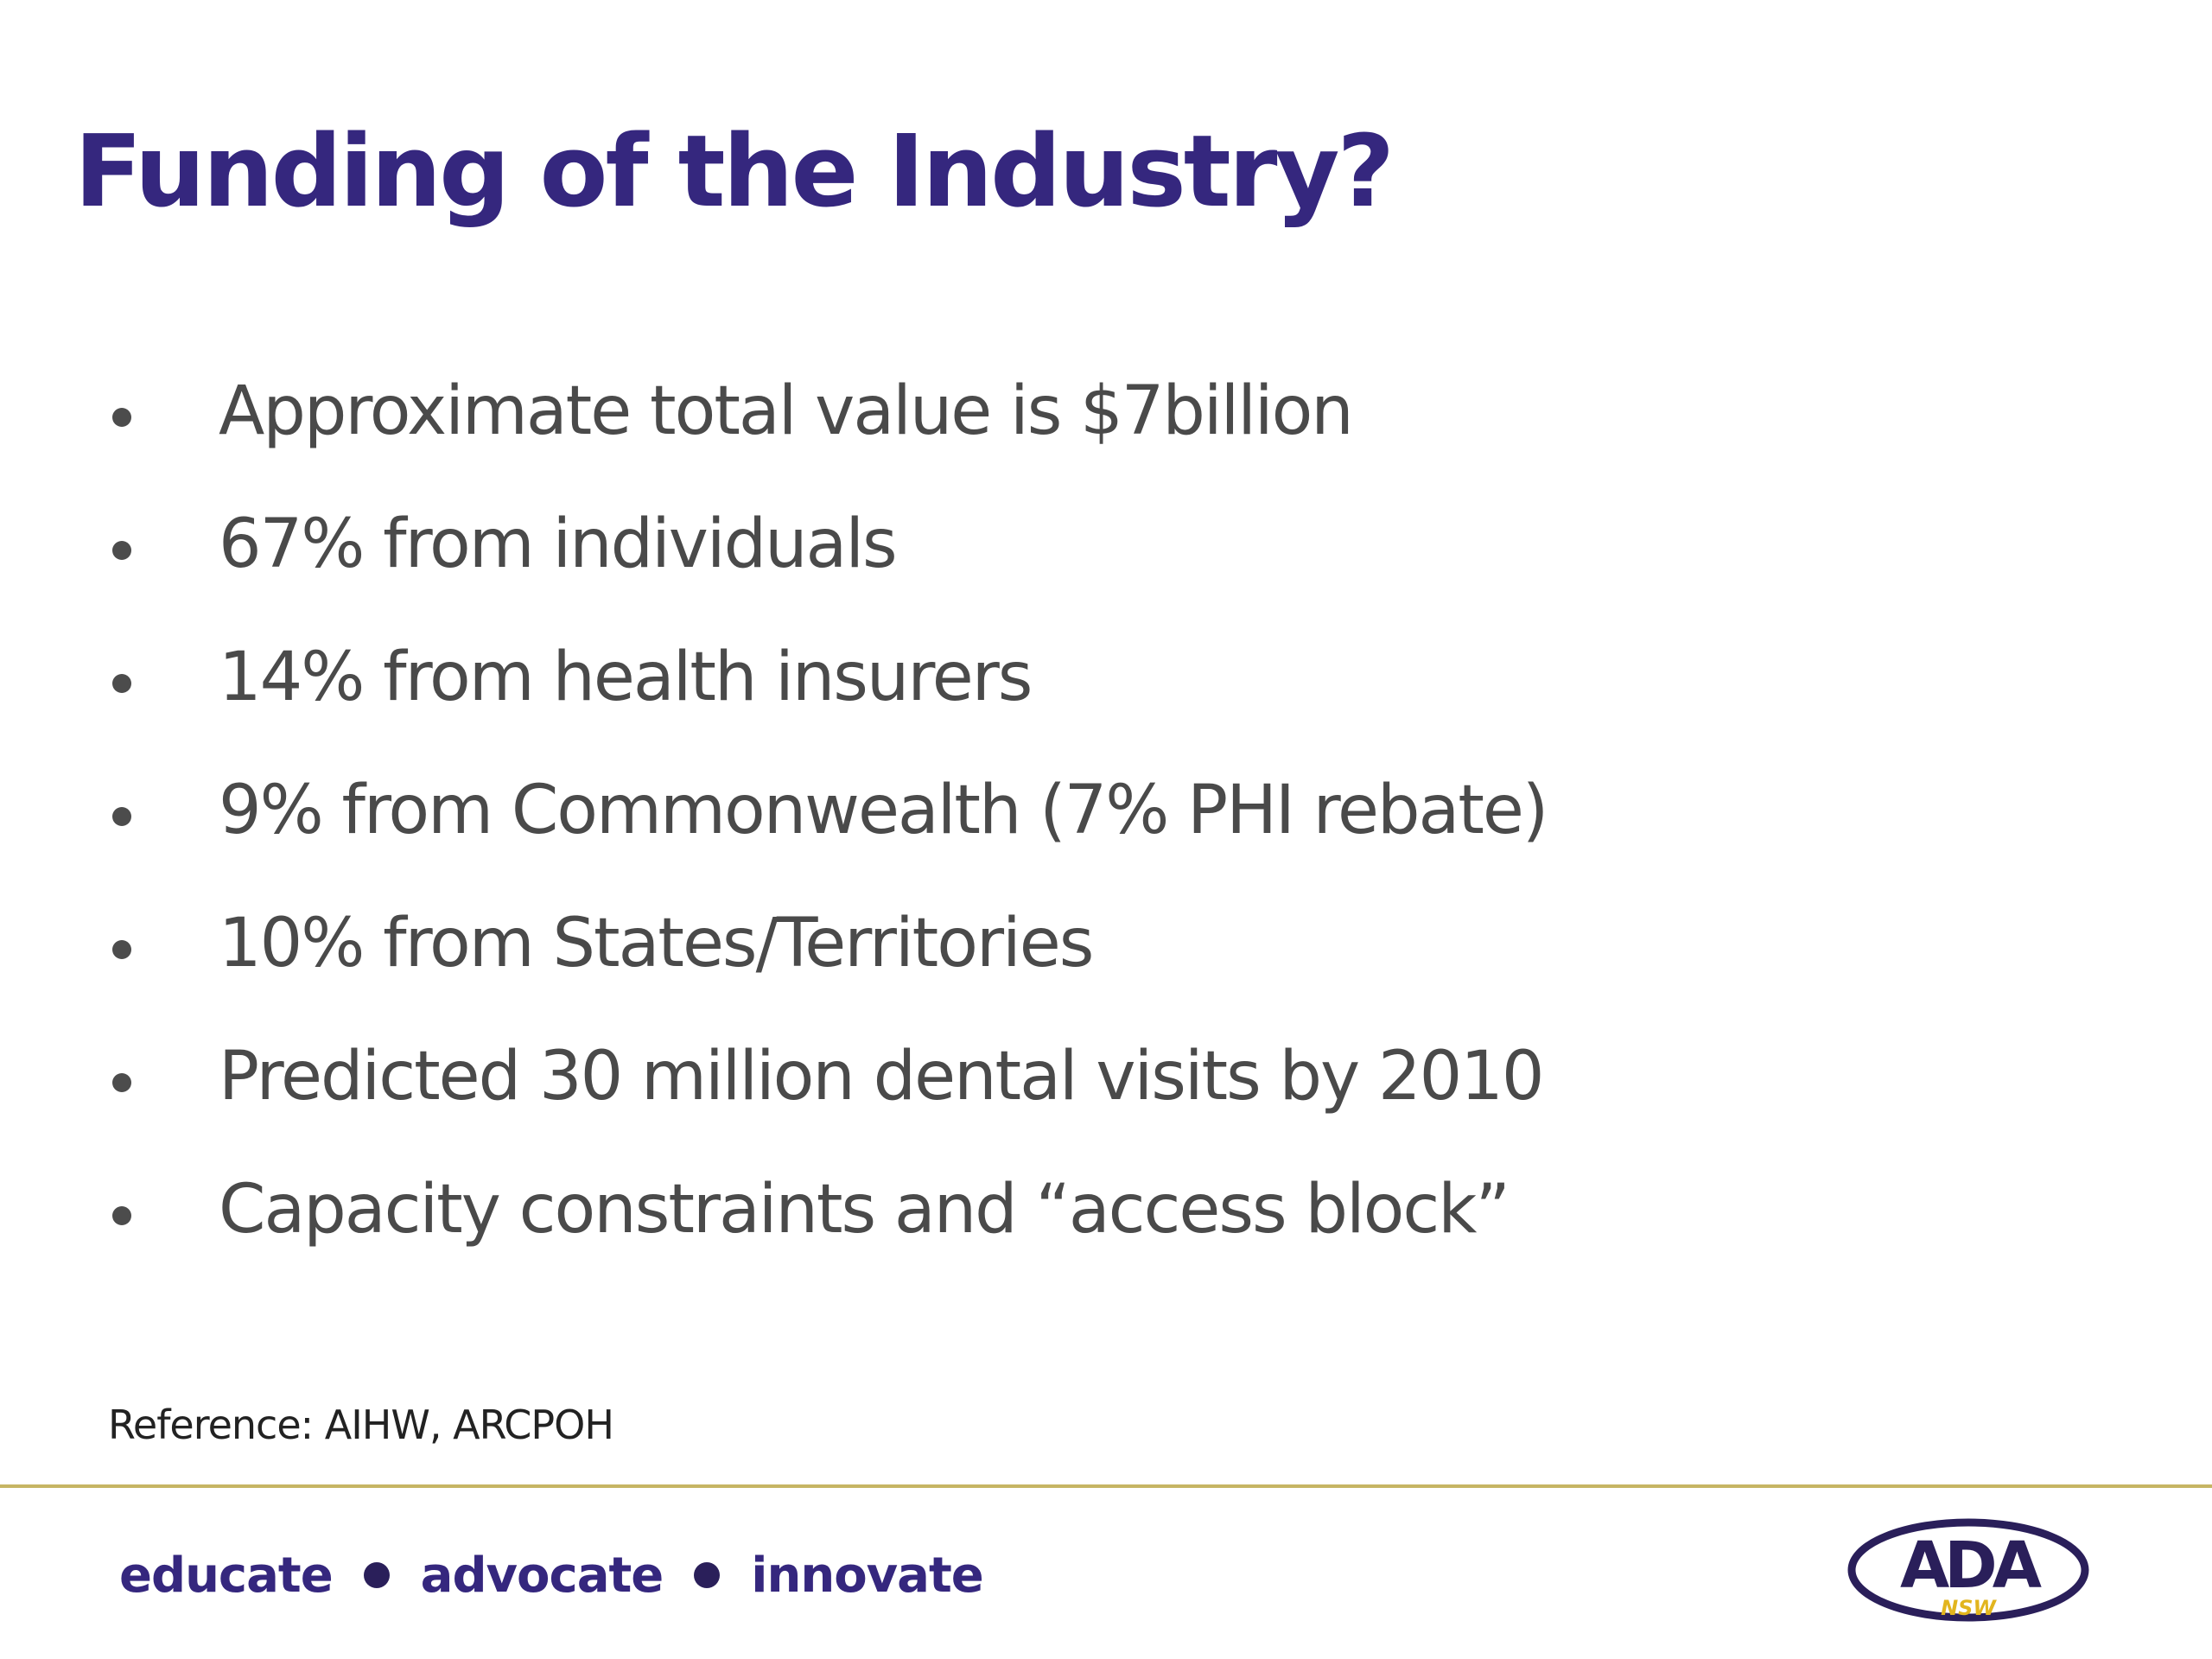 The width and height of the screenshot is (2212, 1659). I want to click on bullet-text: 14% from health insurers, so click(626, 677).